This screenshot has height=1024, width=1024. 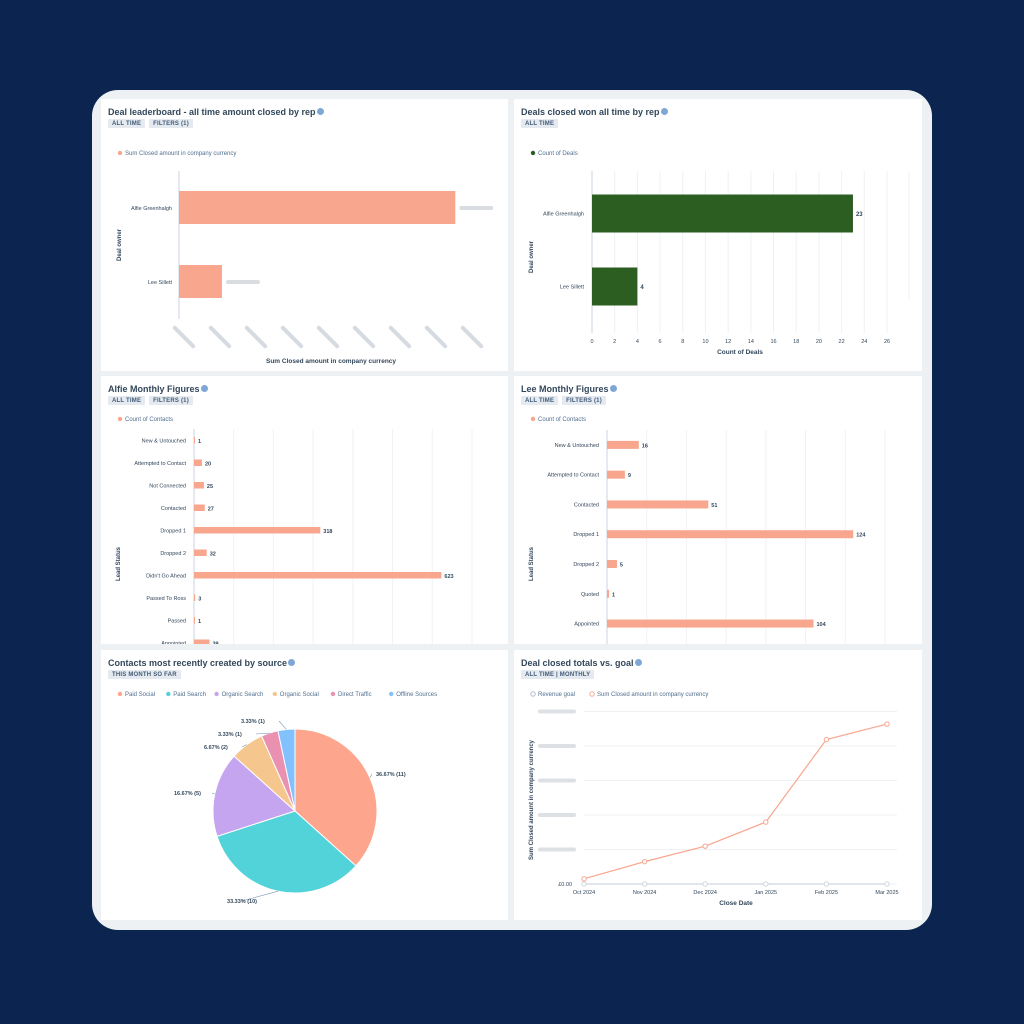 I want to click on chip-date-range: ALL TIME | MONTHLY, so click(x=558, y=674).